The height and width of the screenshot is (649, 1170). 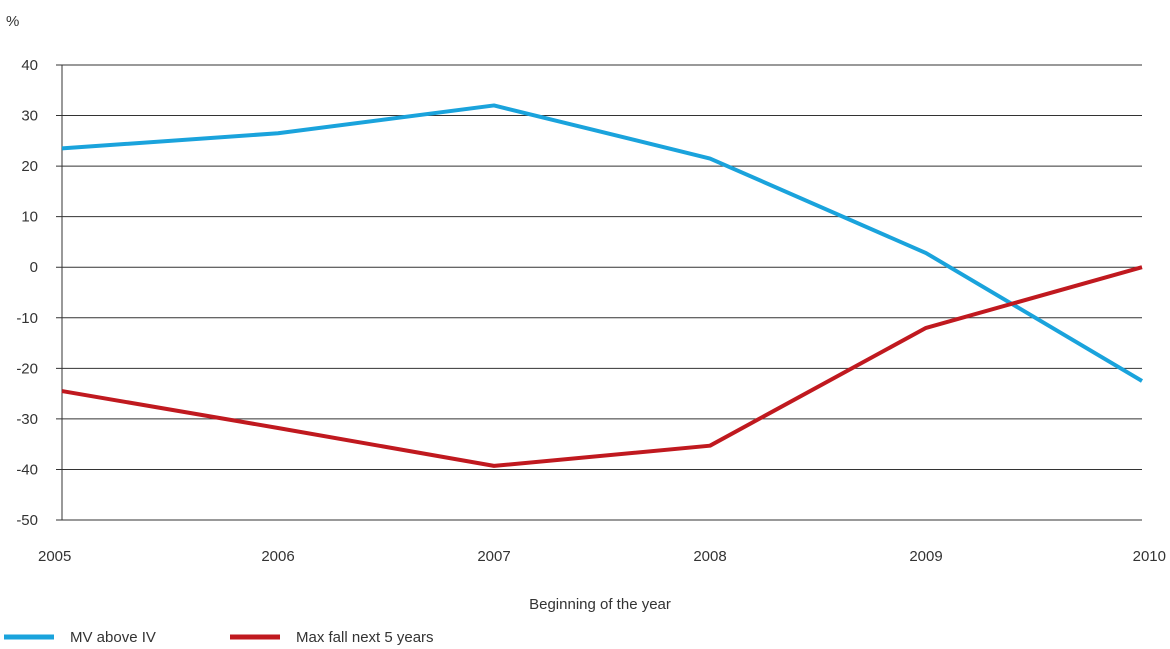 What do you see at coordinates (27, 520) in the screenshot?
I see `y-tick-label: -50` at bounding box center [27, 520].